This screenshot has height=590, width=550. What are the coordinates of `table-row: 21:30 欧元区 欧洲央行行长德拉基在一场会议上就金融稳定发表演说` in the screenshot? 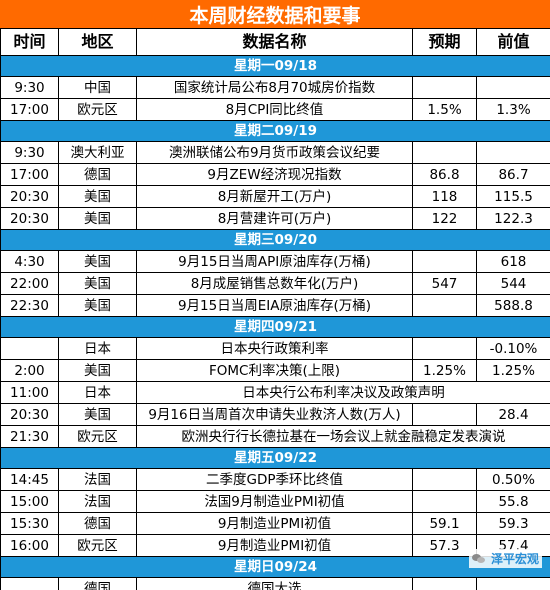 It's located at (275, 436).